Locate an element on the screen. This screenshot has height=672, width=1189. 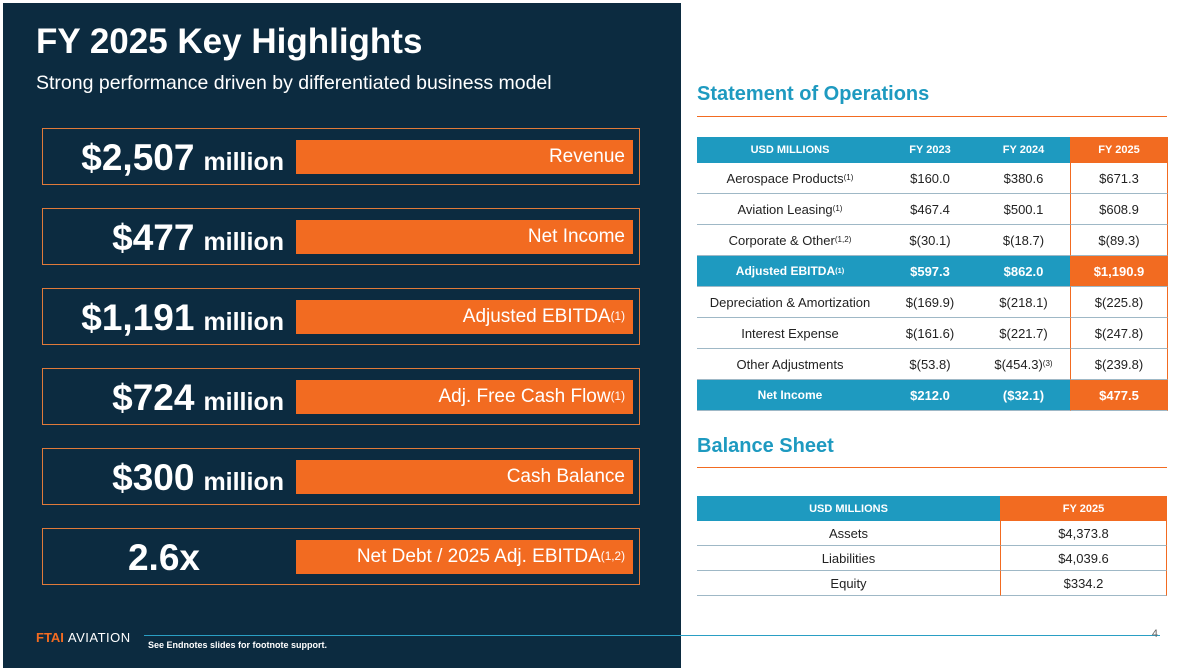
cell-text: $(89.3) is located at coordinates (1119, 240).